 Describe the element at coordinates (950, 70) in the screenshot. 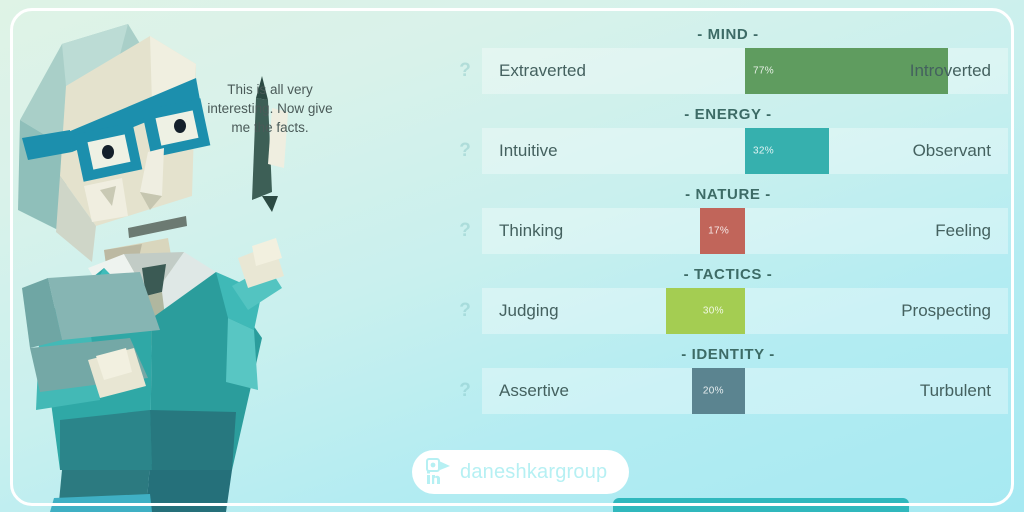

I see `trait-right-label-mind: Introverted` at that location.